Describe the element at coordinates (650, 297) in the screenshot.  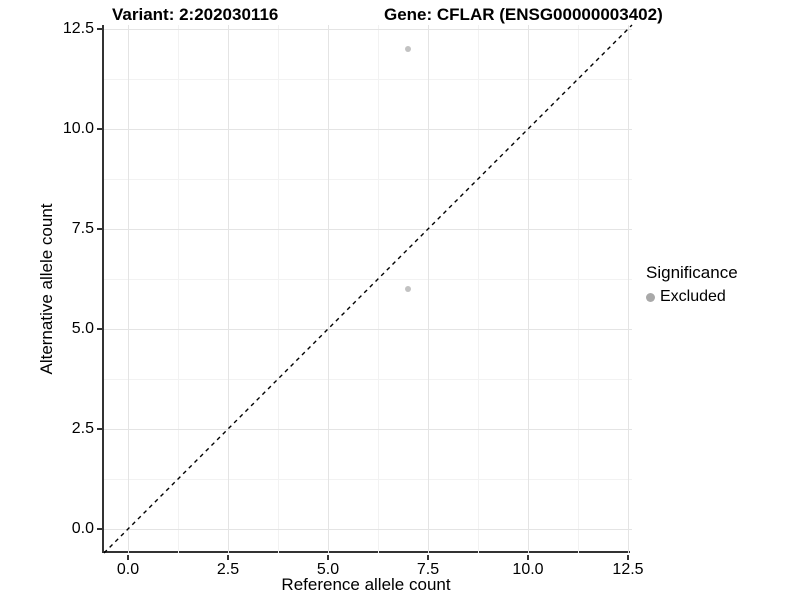
I see `legend-marker-circle-icon` at that location.